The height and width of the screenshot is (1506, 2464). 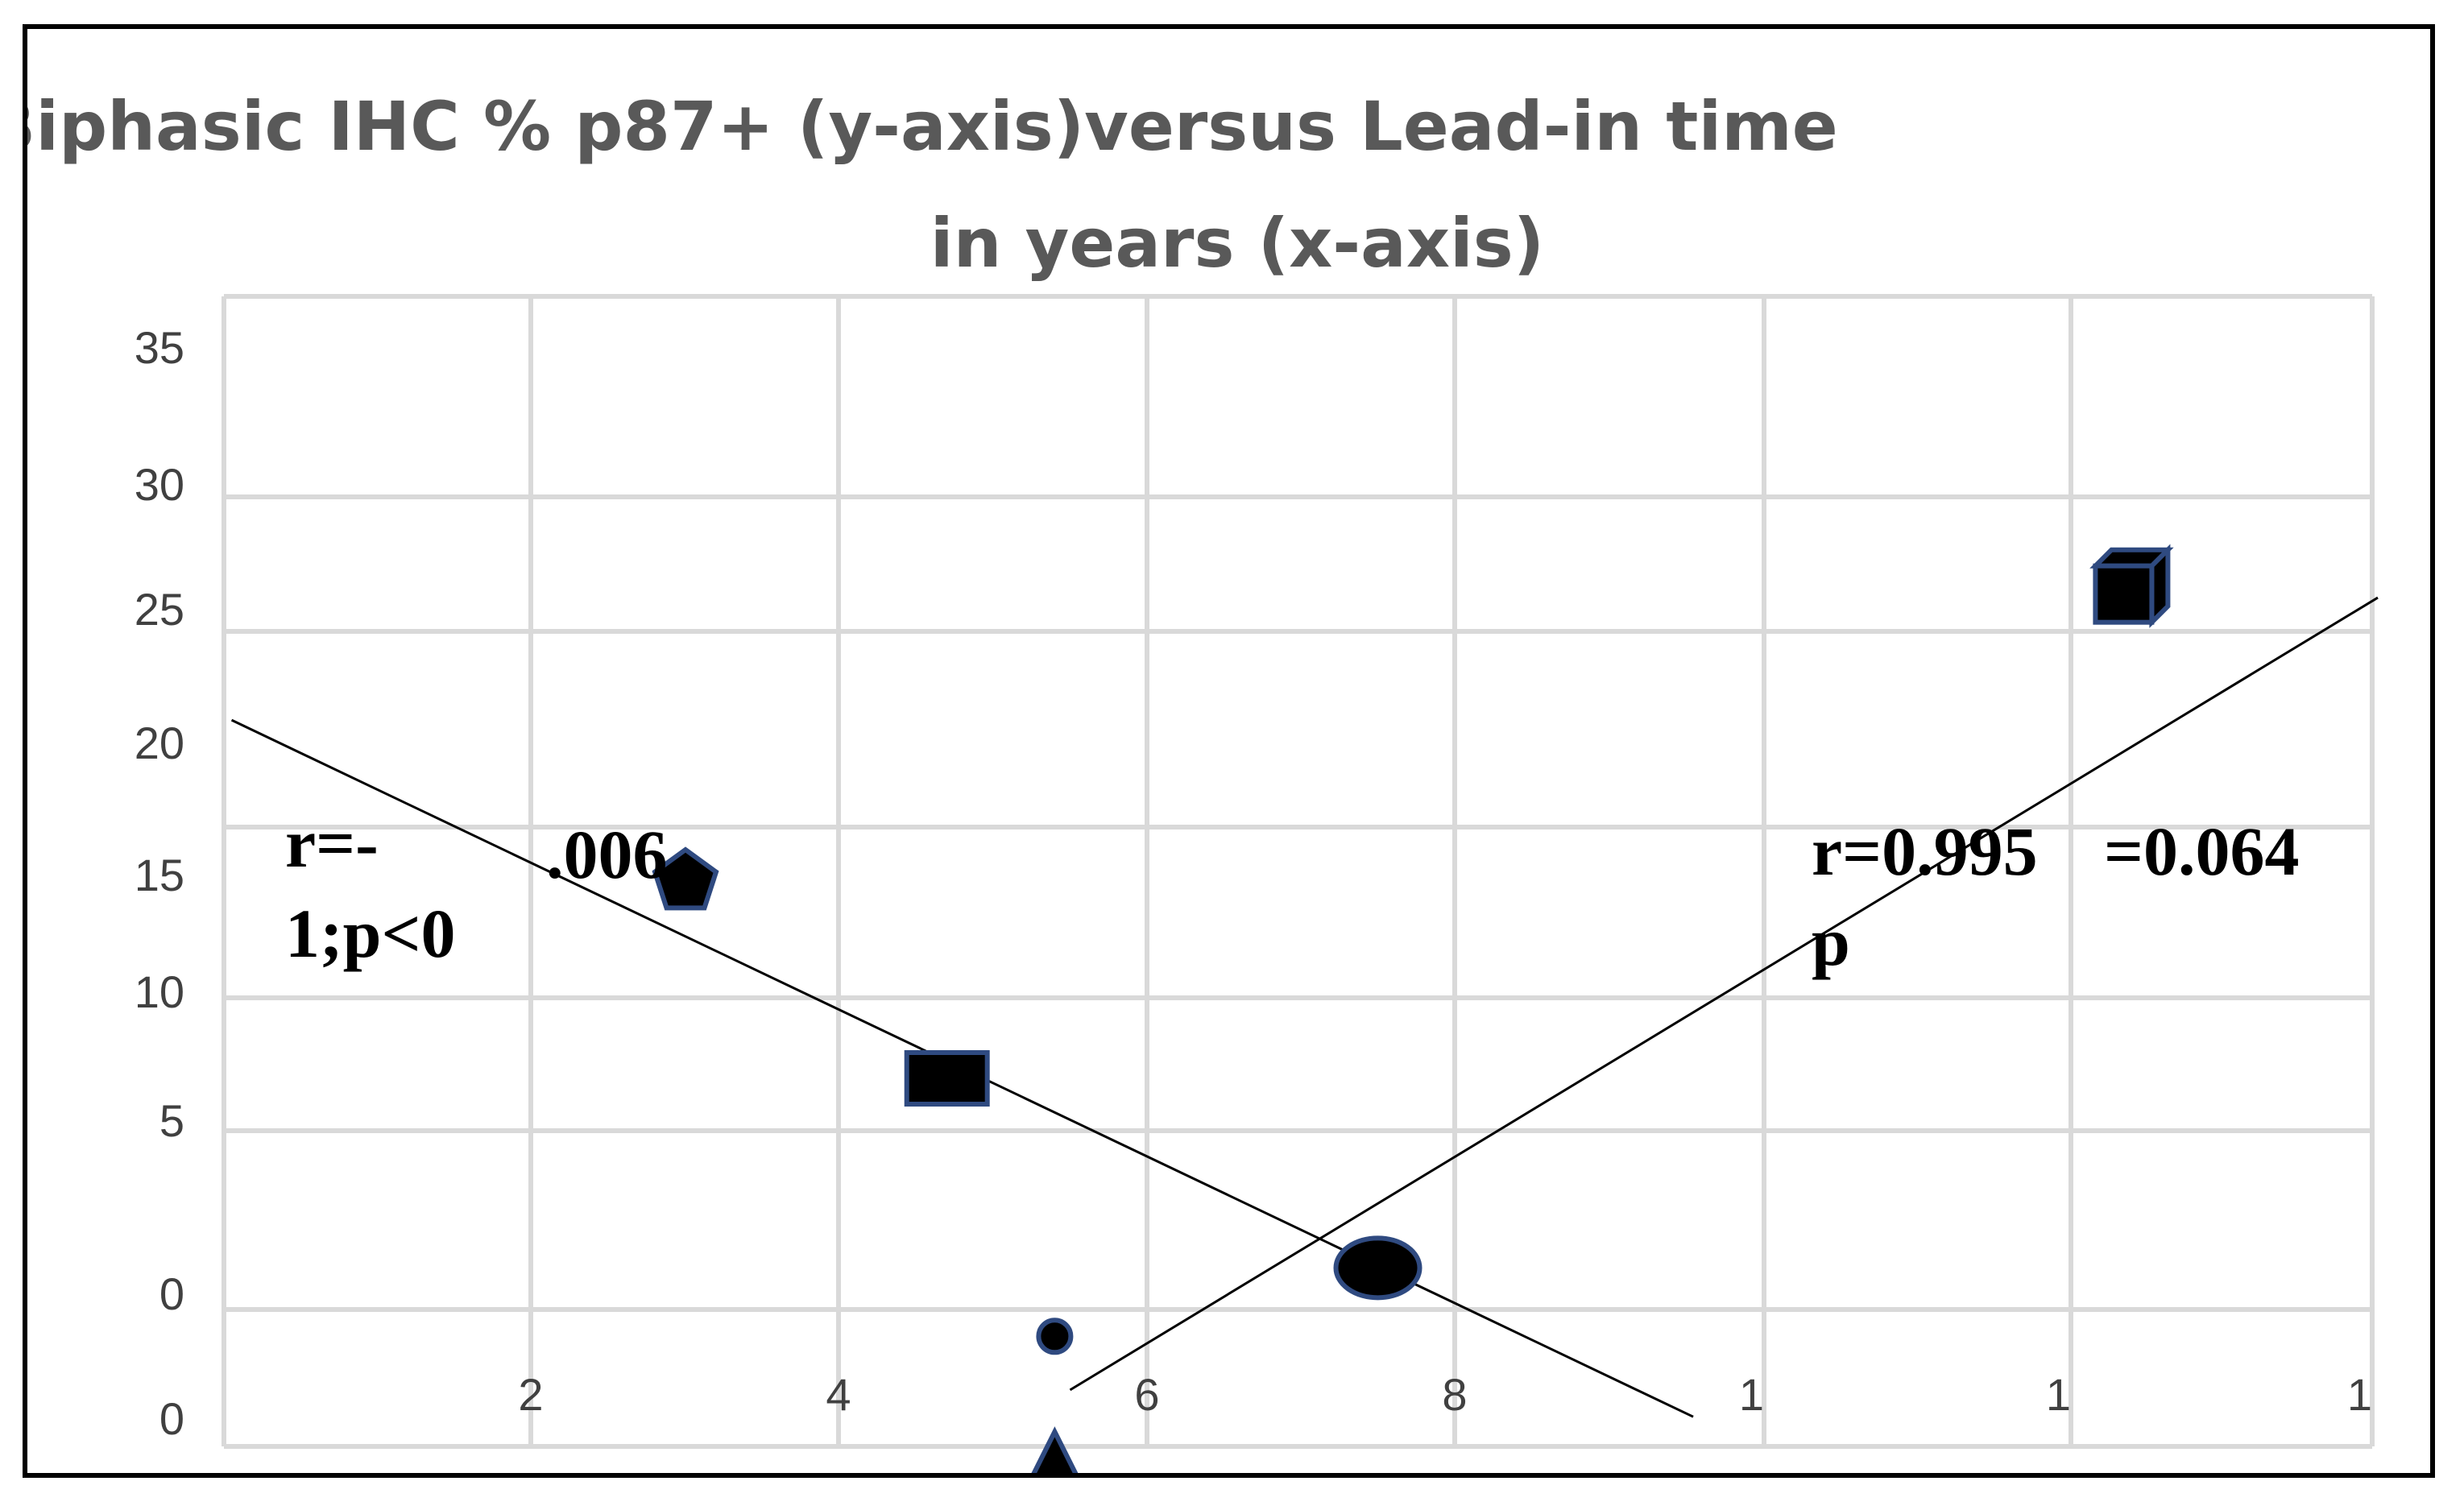 I want to click on y-tick-label-0: 35, so click(x=159, y=347).